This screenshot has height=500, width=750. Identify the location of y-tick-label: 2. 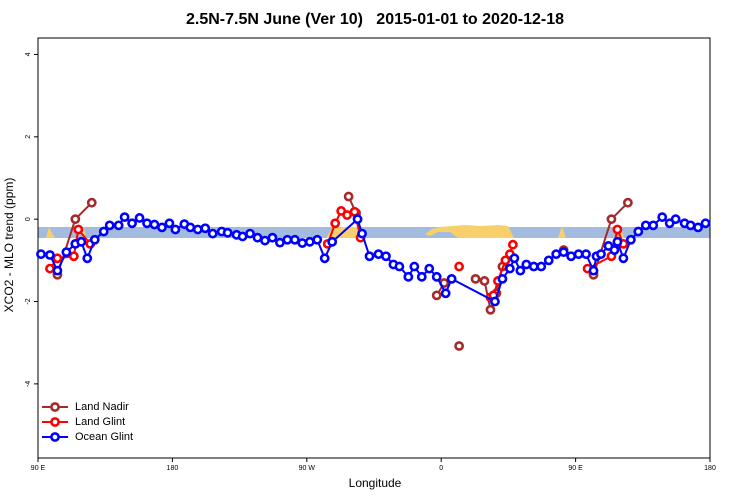
(28, 137).